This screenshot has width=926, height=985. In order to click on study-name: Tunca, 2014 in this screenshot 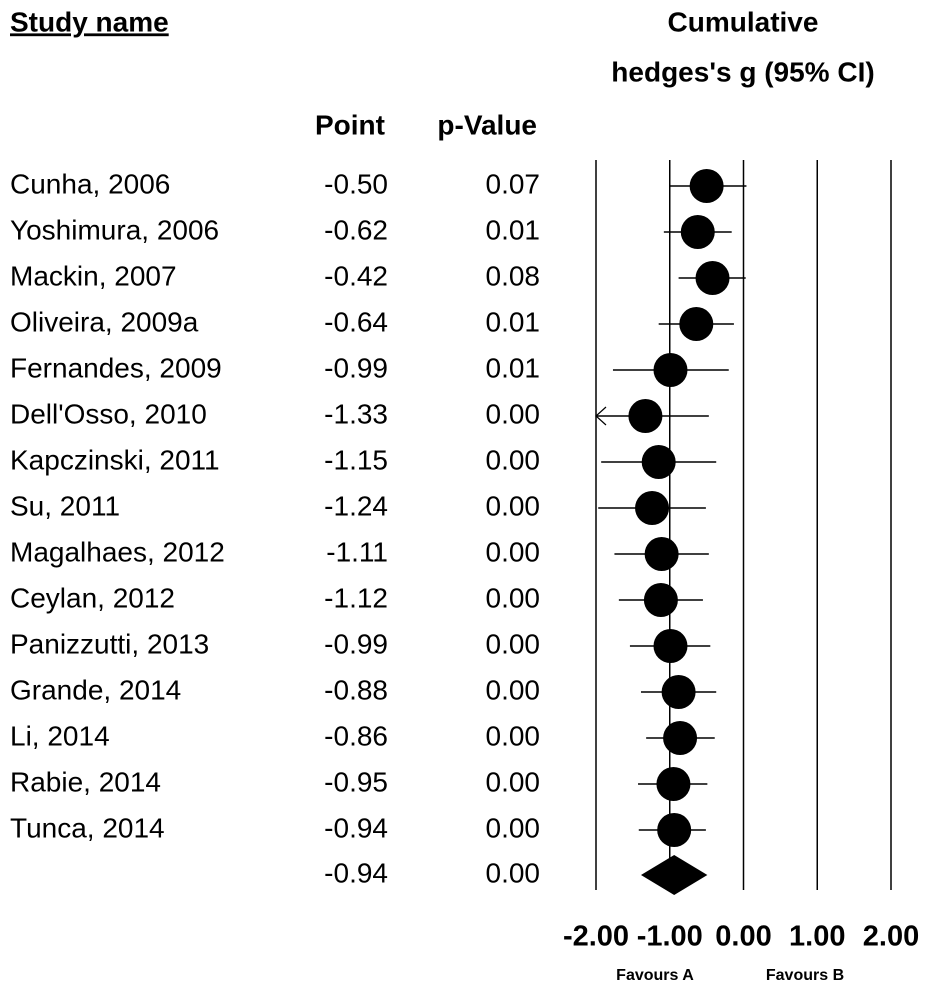, I will do `click(87, 827)`.